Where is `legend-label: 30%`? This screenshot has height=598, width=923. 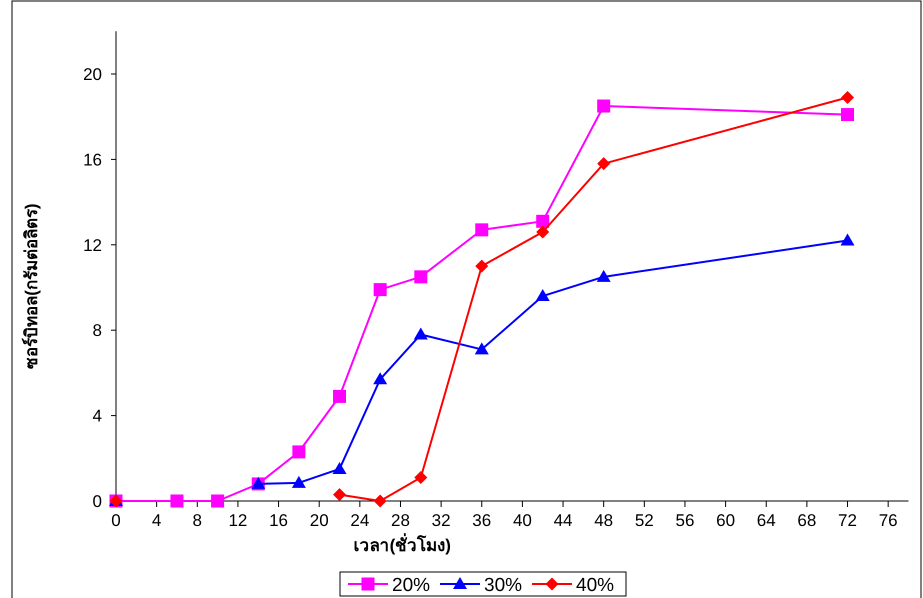 legend-label: 30% is located at coordinates (503, 585).